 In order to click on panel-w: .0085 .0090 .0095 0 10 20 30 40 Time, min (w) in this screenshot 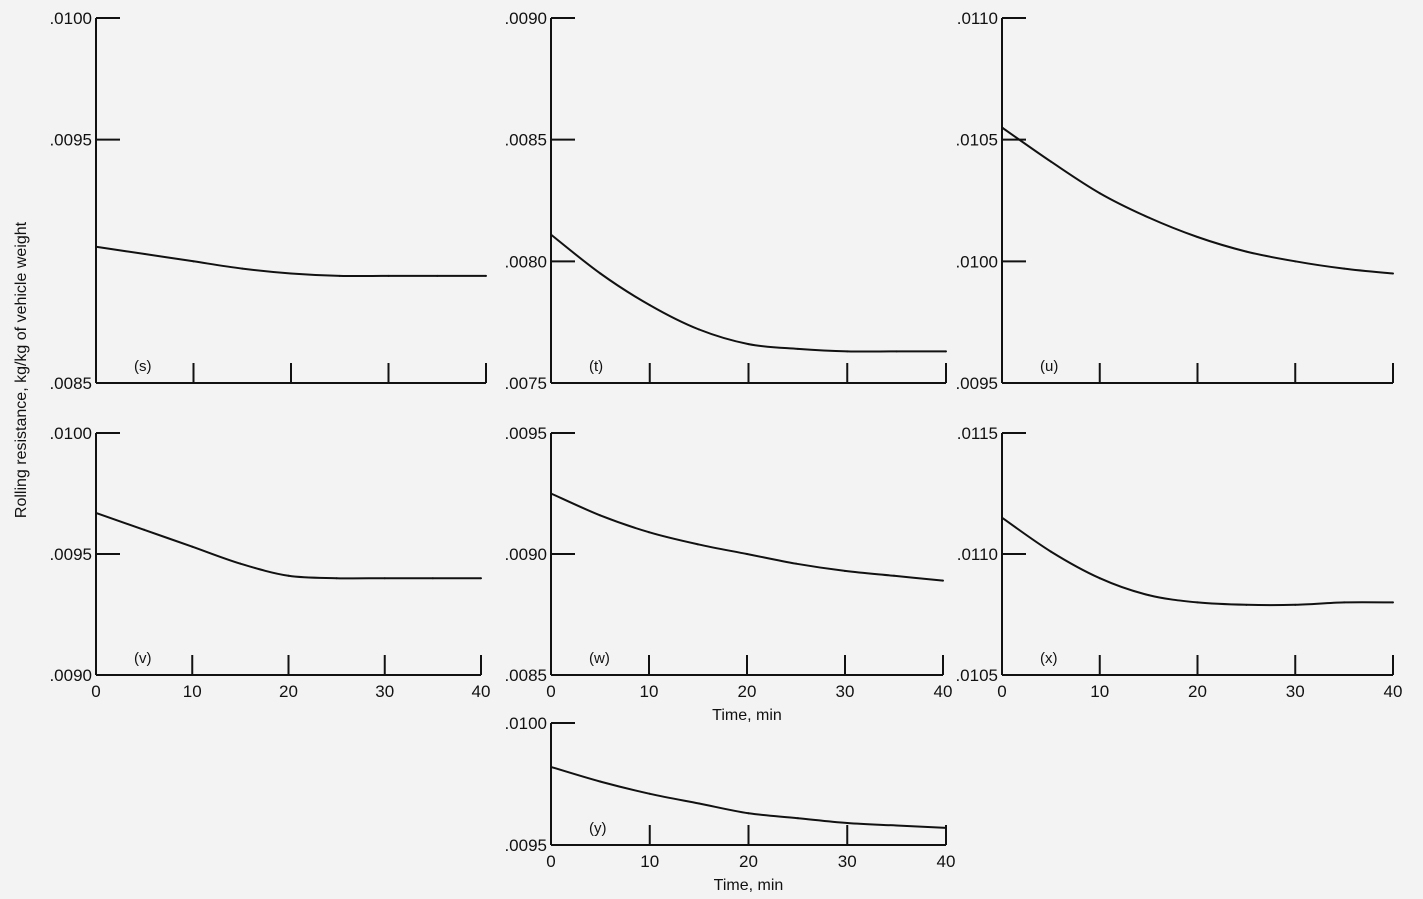, I will do `click(728, 574)`.